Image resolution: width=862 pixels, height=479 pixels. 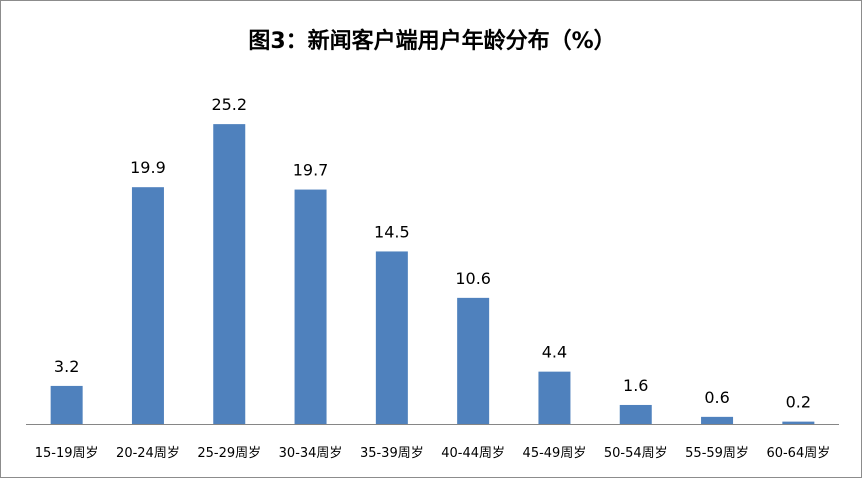 I want to click on data-label: 0.6, so click(x=716, y=397).